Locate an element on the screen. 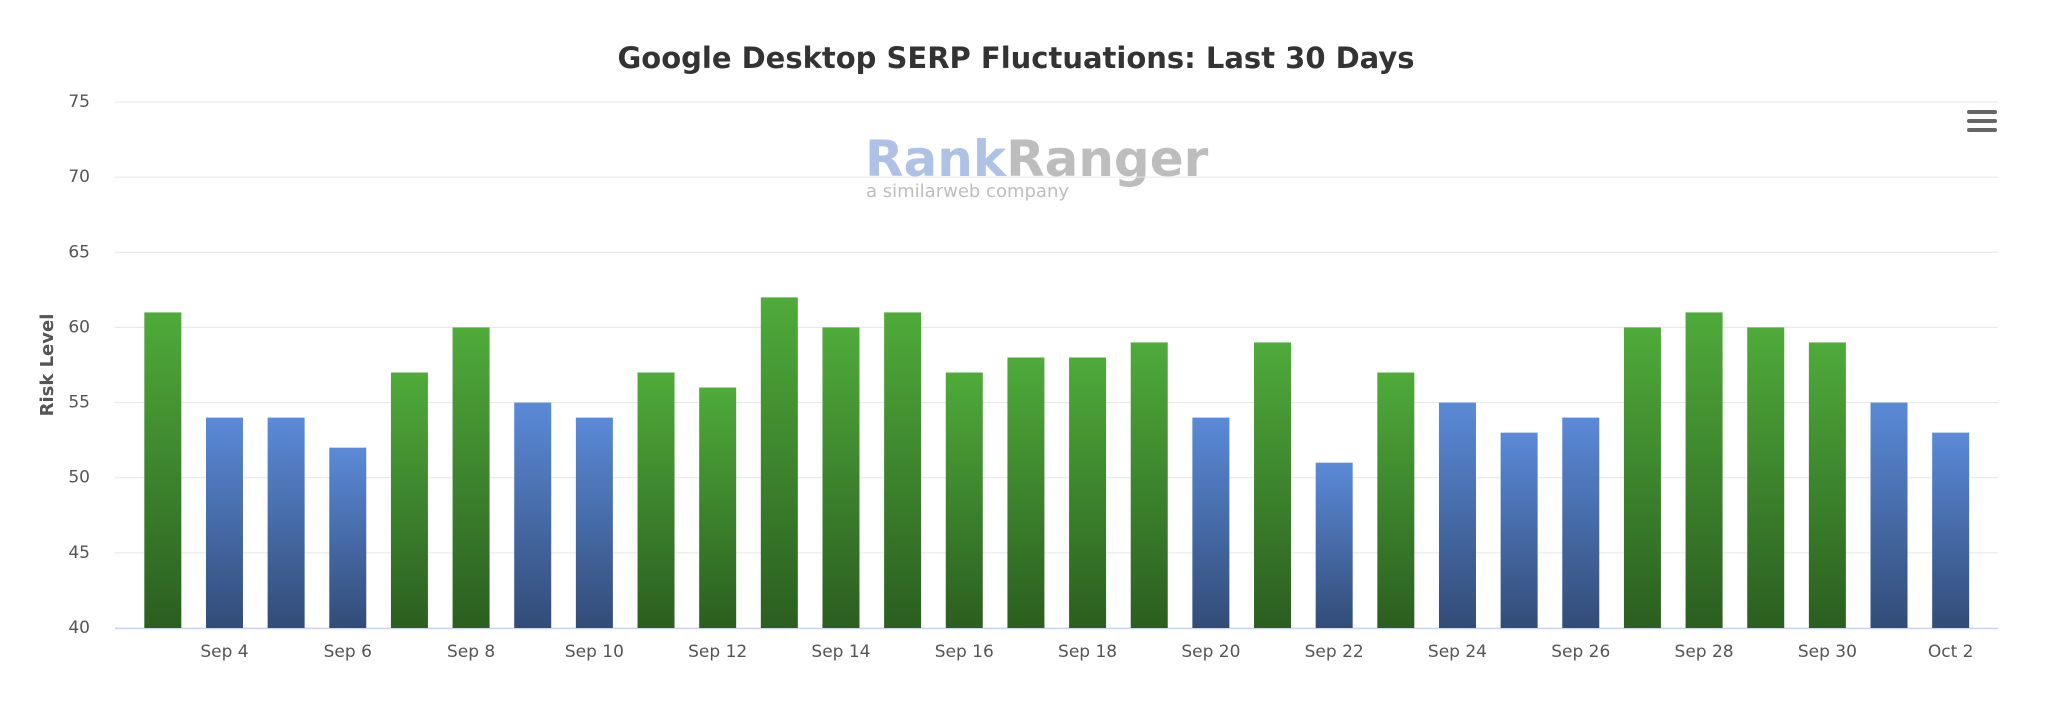  watermark-tagline: a similarweb company is located at coordinates (967, 191).